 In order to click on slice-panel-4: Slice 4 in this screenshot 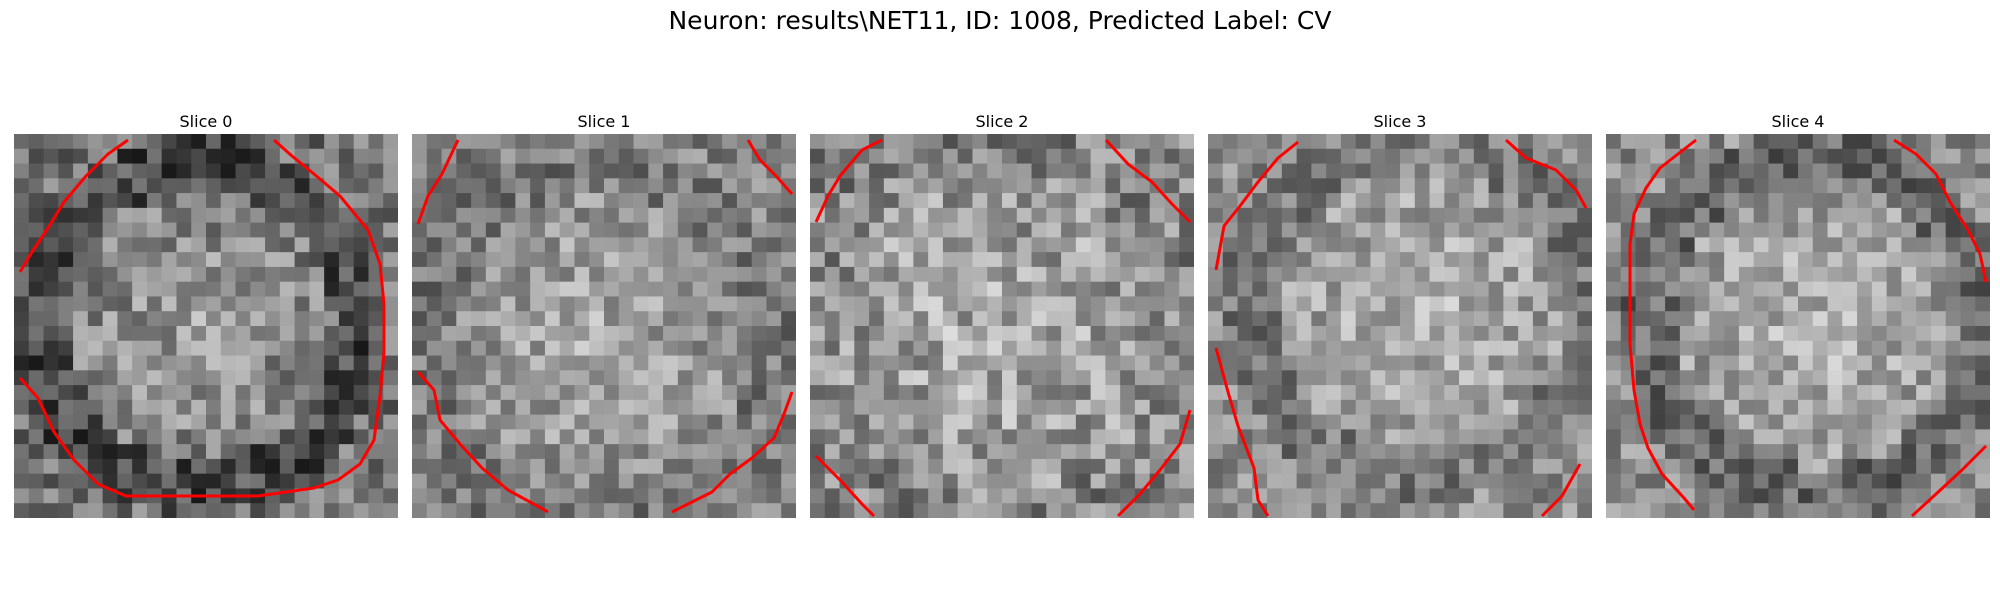, I will do `click(1798, 314)`.